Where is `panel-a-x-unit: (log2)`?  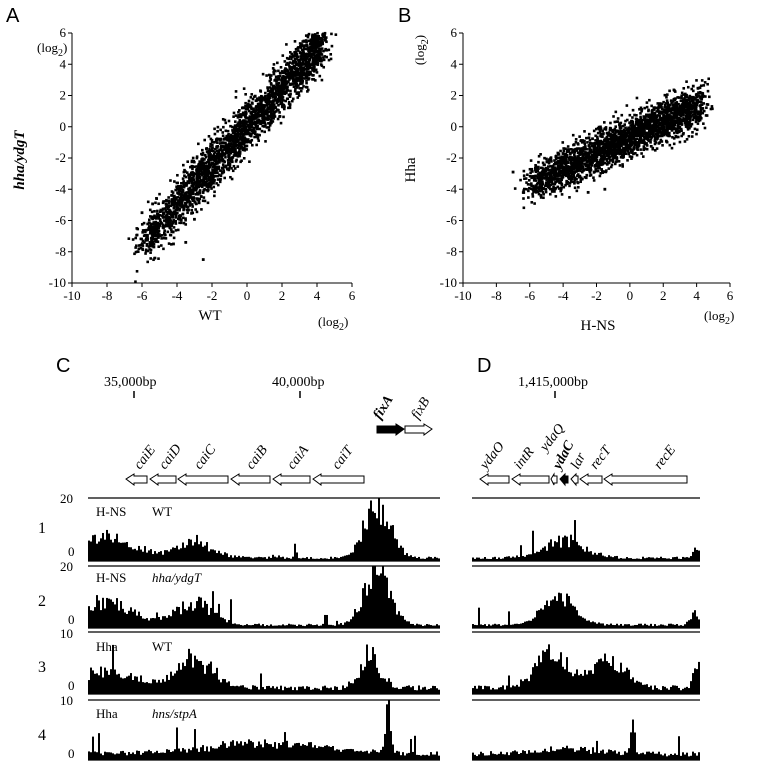
panel-a-x-unit: (log2) is located at coordinates (333, 323).